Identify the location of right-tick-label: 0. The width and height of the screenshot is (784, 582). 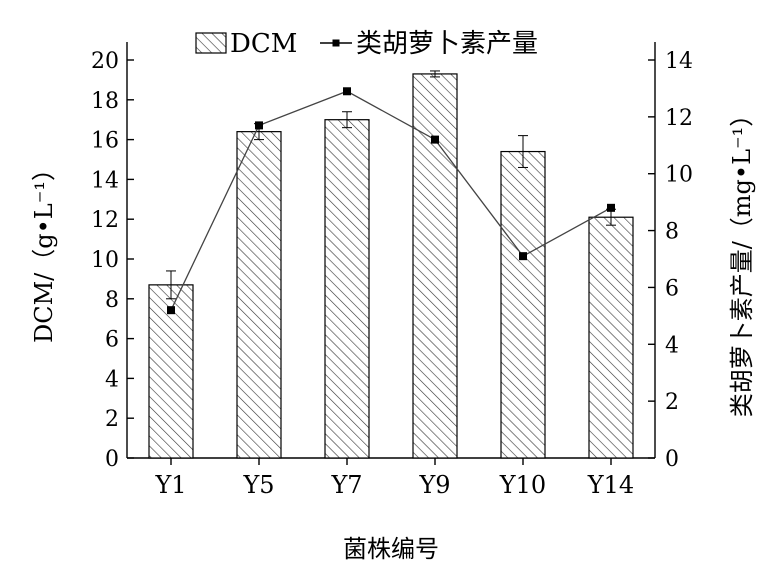
(672, 459).